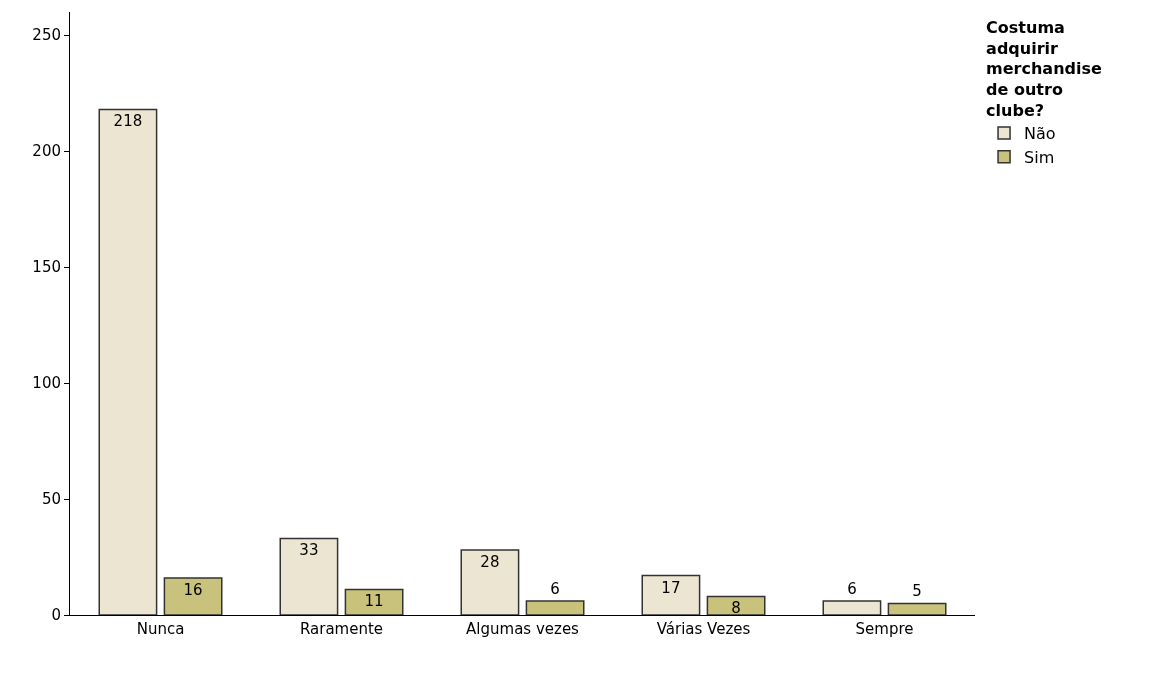  Describe the element at coordinates (917, 591) in the screenshot. I see `data-label: 5` at that location.